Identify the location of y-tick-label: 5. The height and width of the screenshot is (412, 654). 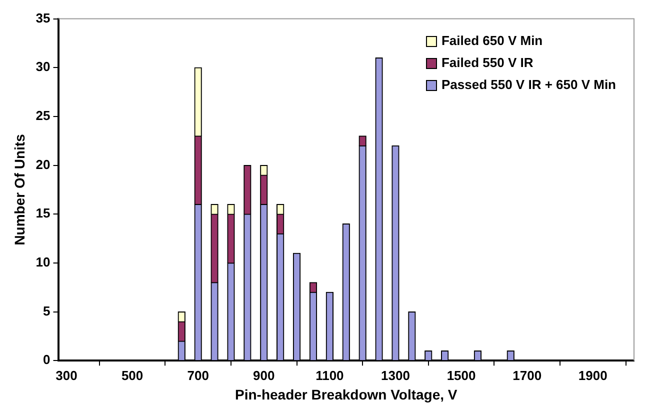
(46, 310).